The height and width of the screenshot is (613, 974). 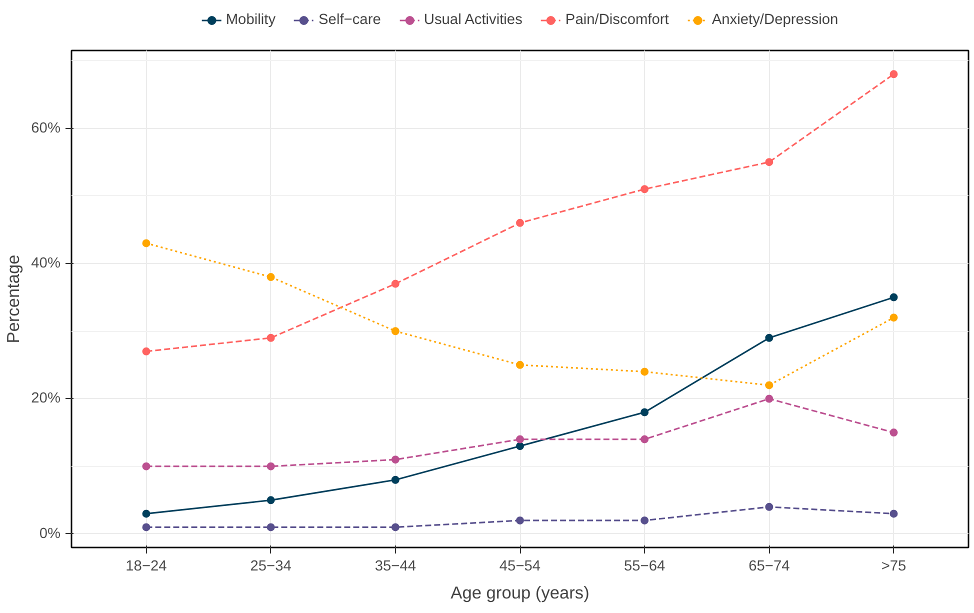 I want to click on x-tick-label: >75, so click(x=893, y=566).